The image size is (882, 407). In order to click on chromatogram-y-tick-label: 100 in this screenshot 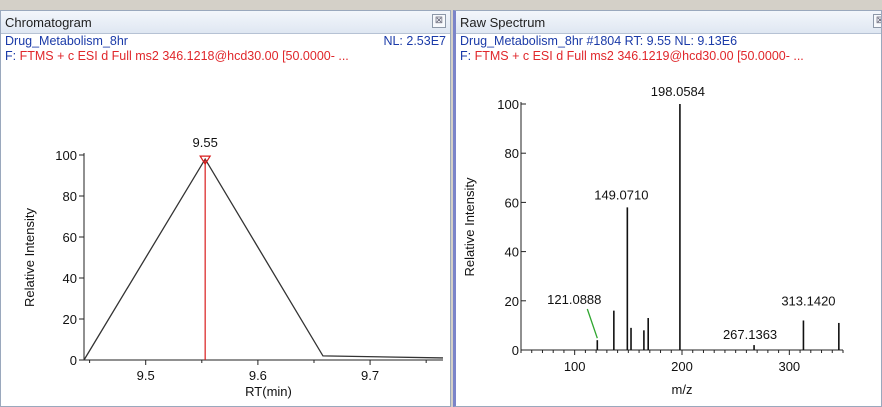, I will do `click(66, 155)`.